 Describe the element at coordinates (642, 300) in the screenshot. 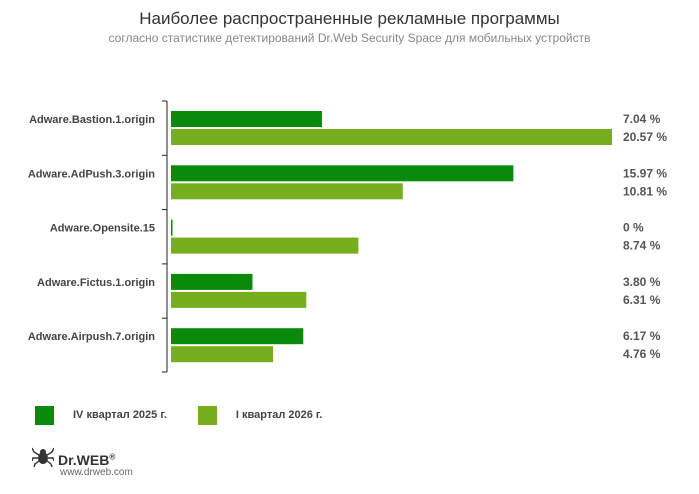

I see `value-label-adware-fictus-1-origin-series-2: 6.31 %` at that location.